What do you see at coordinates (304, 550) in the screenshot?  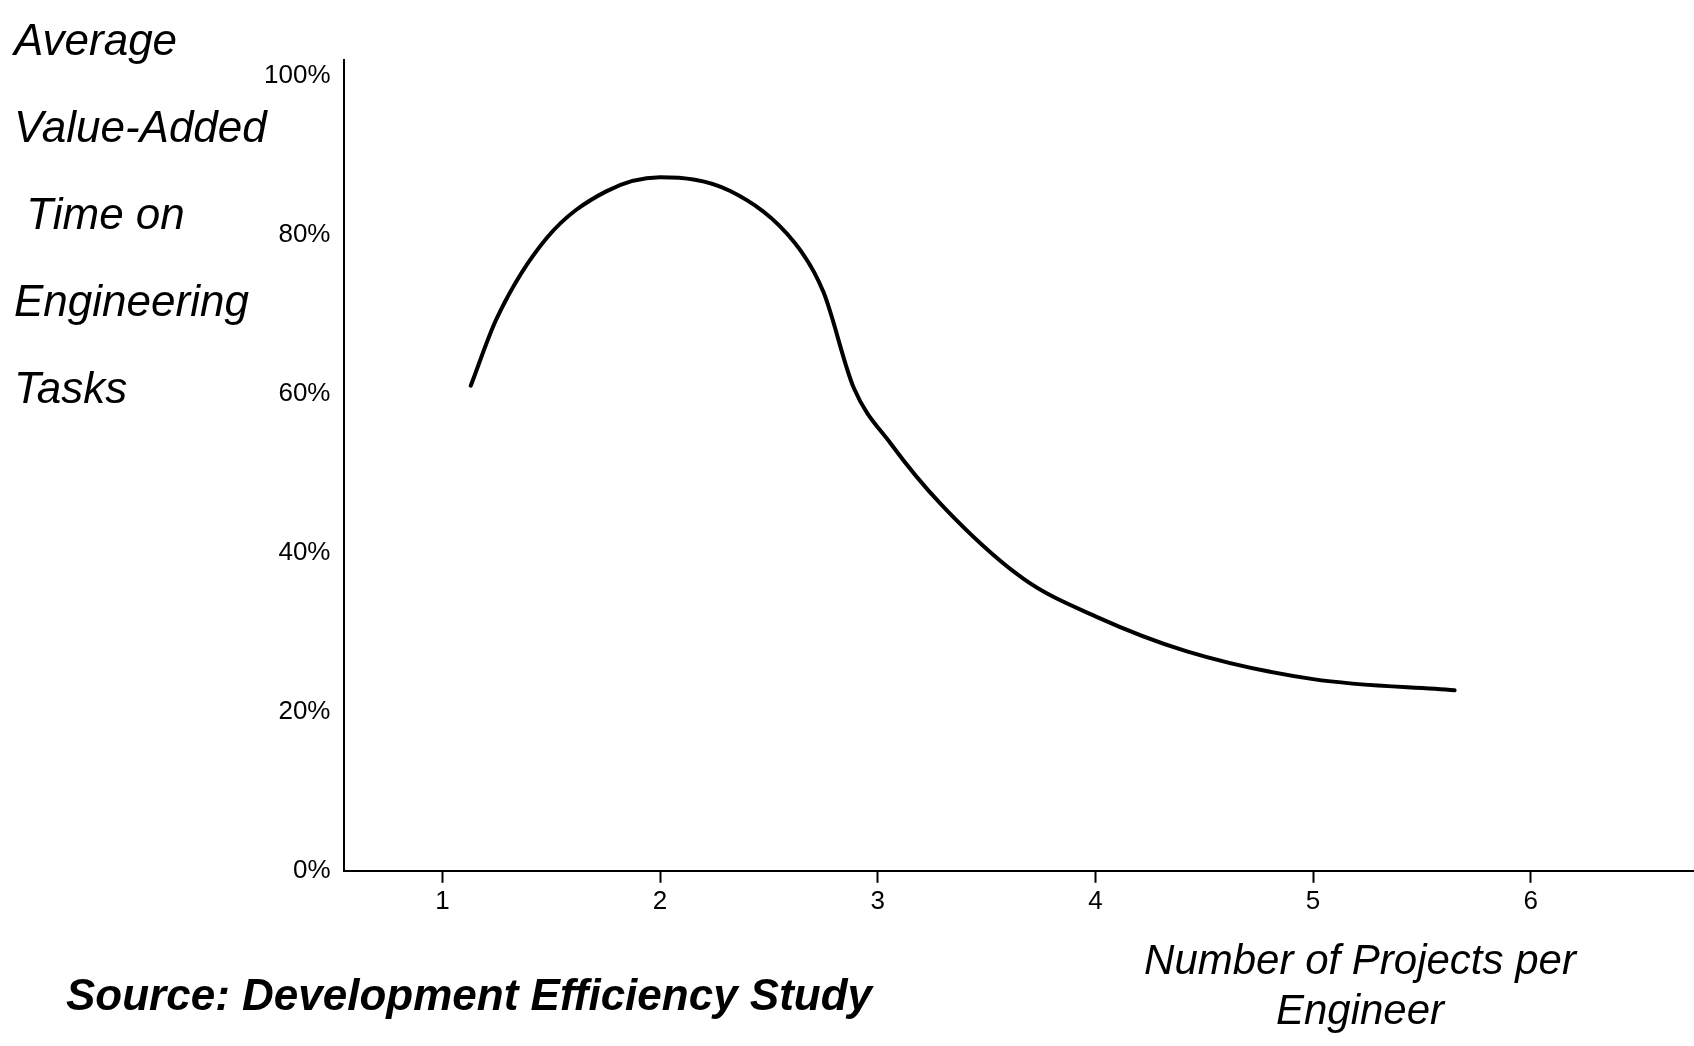 I see `y-tick-label: 40%` at bounding box center [304, 550].